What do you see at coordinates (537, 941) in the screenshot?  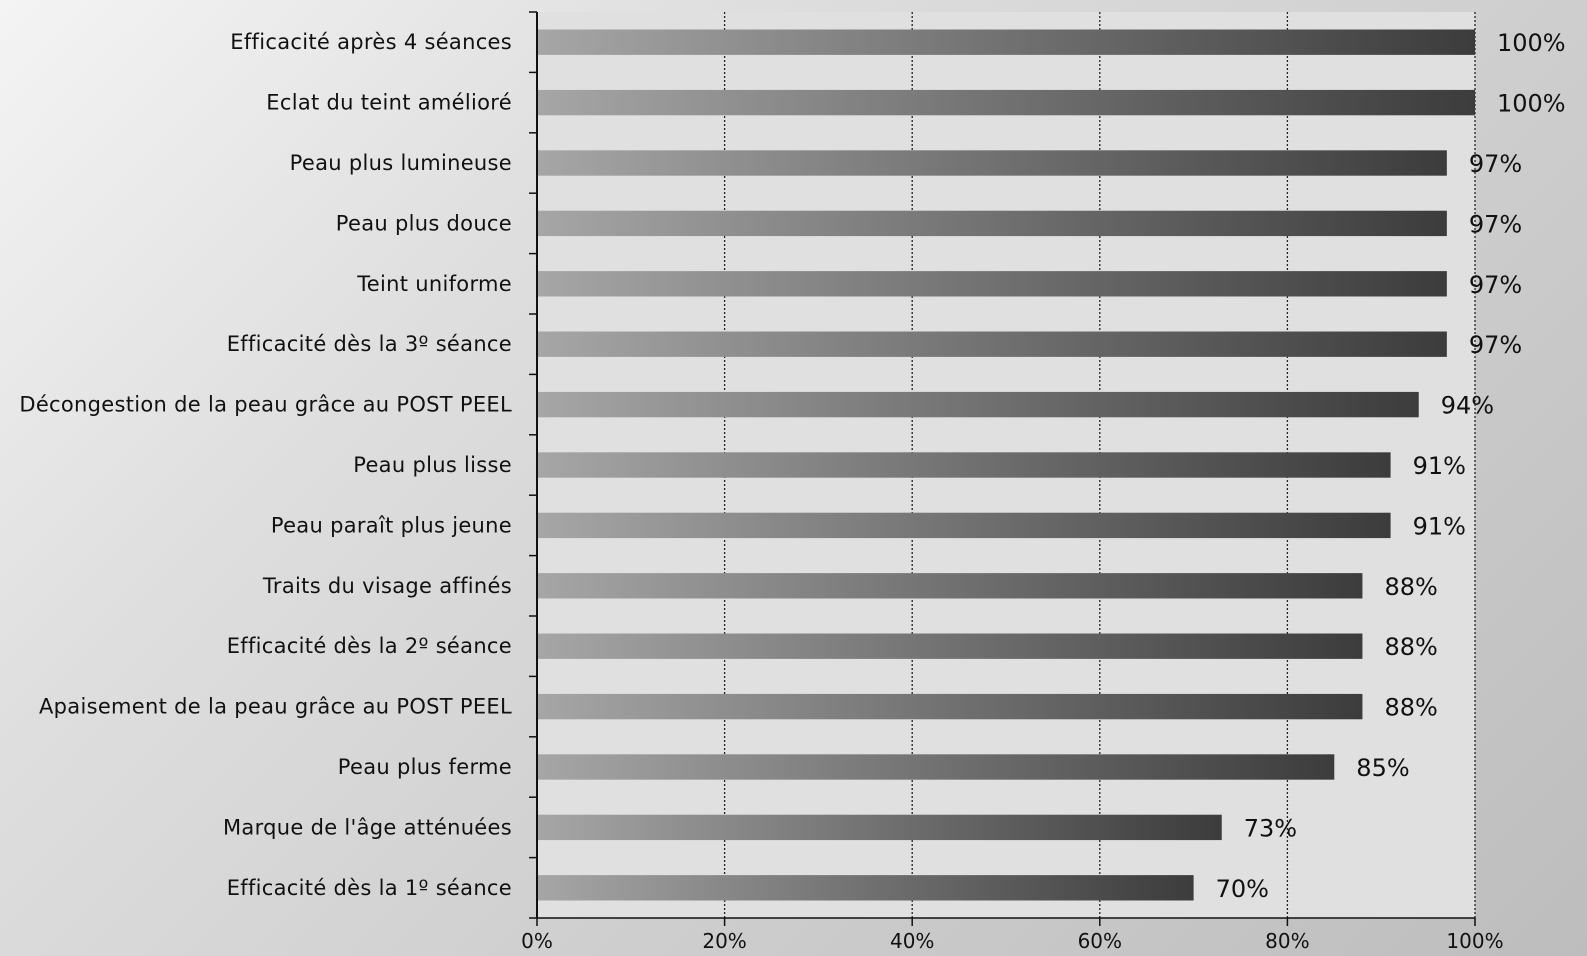 I see `x-tick-label: 0%` at bounding box center [537, 941].